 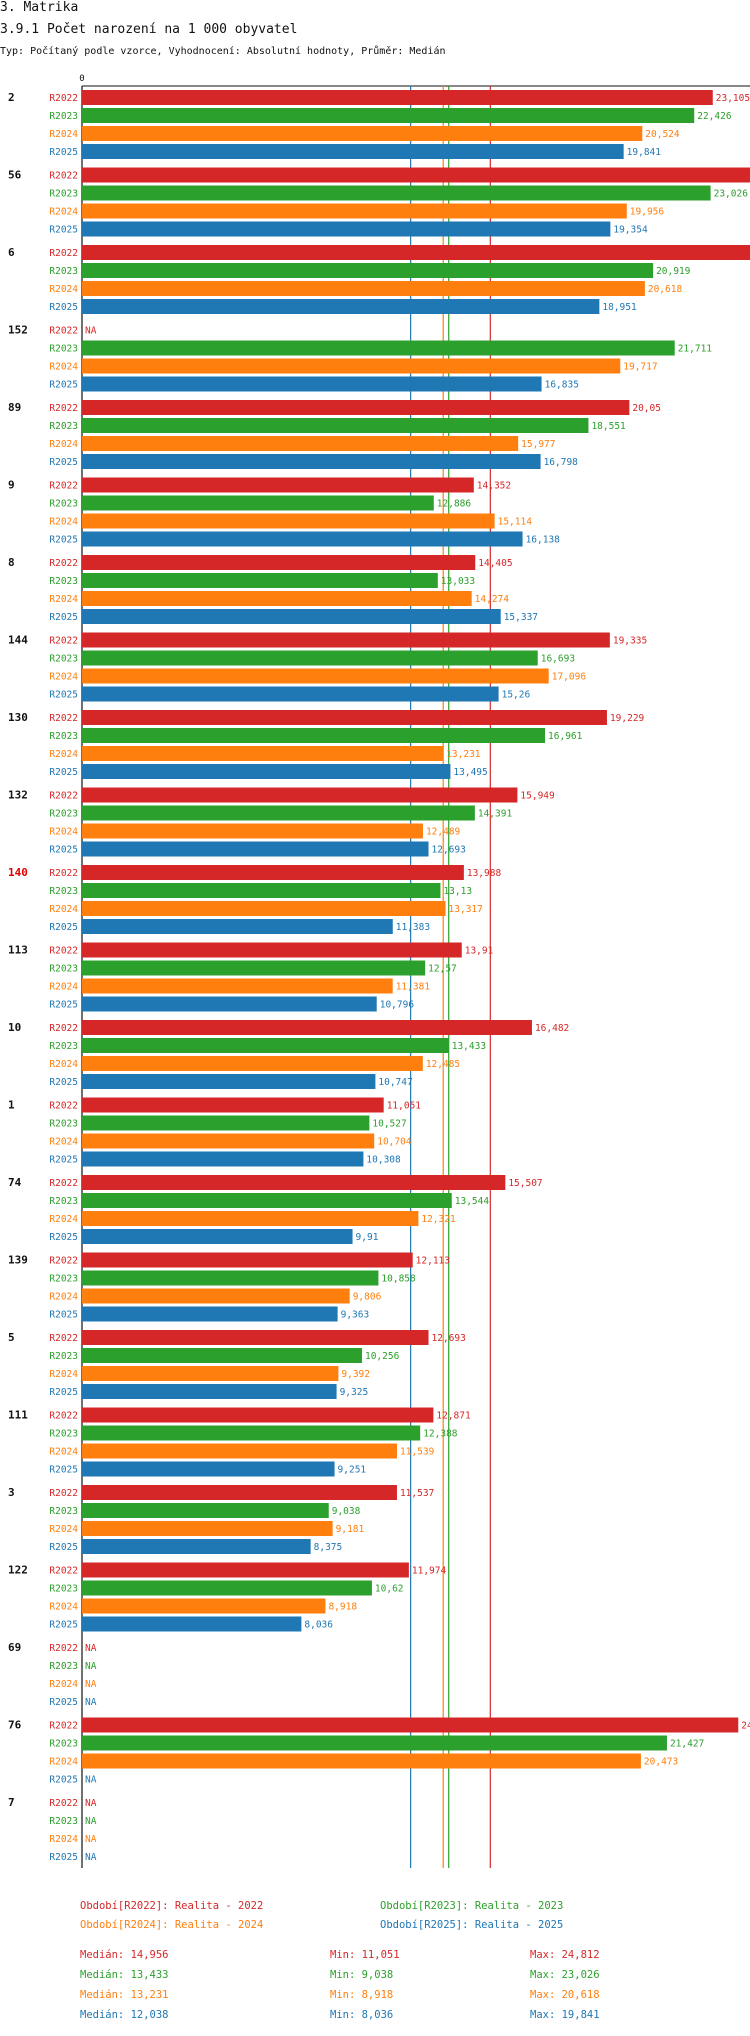 I want to click on legend-period: Období[R2024]: Realita - 2024, so click(x=172, y=1925).